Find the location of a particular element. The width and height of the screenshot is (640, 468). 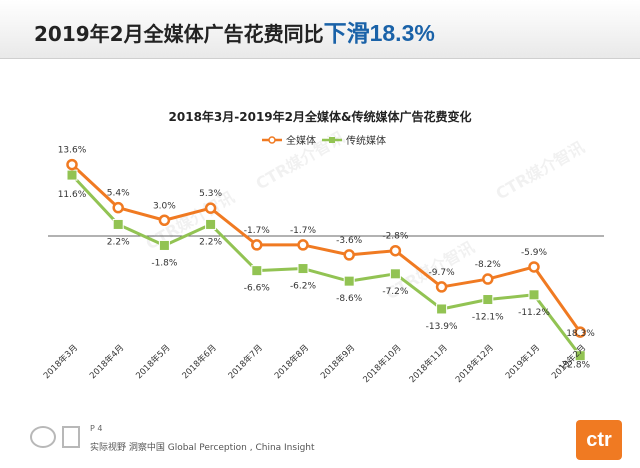

data-label-all-media: 18.3% is located at coordinates (580, 334).